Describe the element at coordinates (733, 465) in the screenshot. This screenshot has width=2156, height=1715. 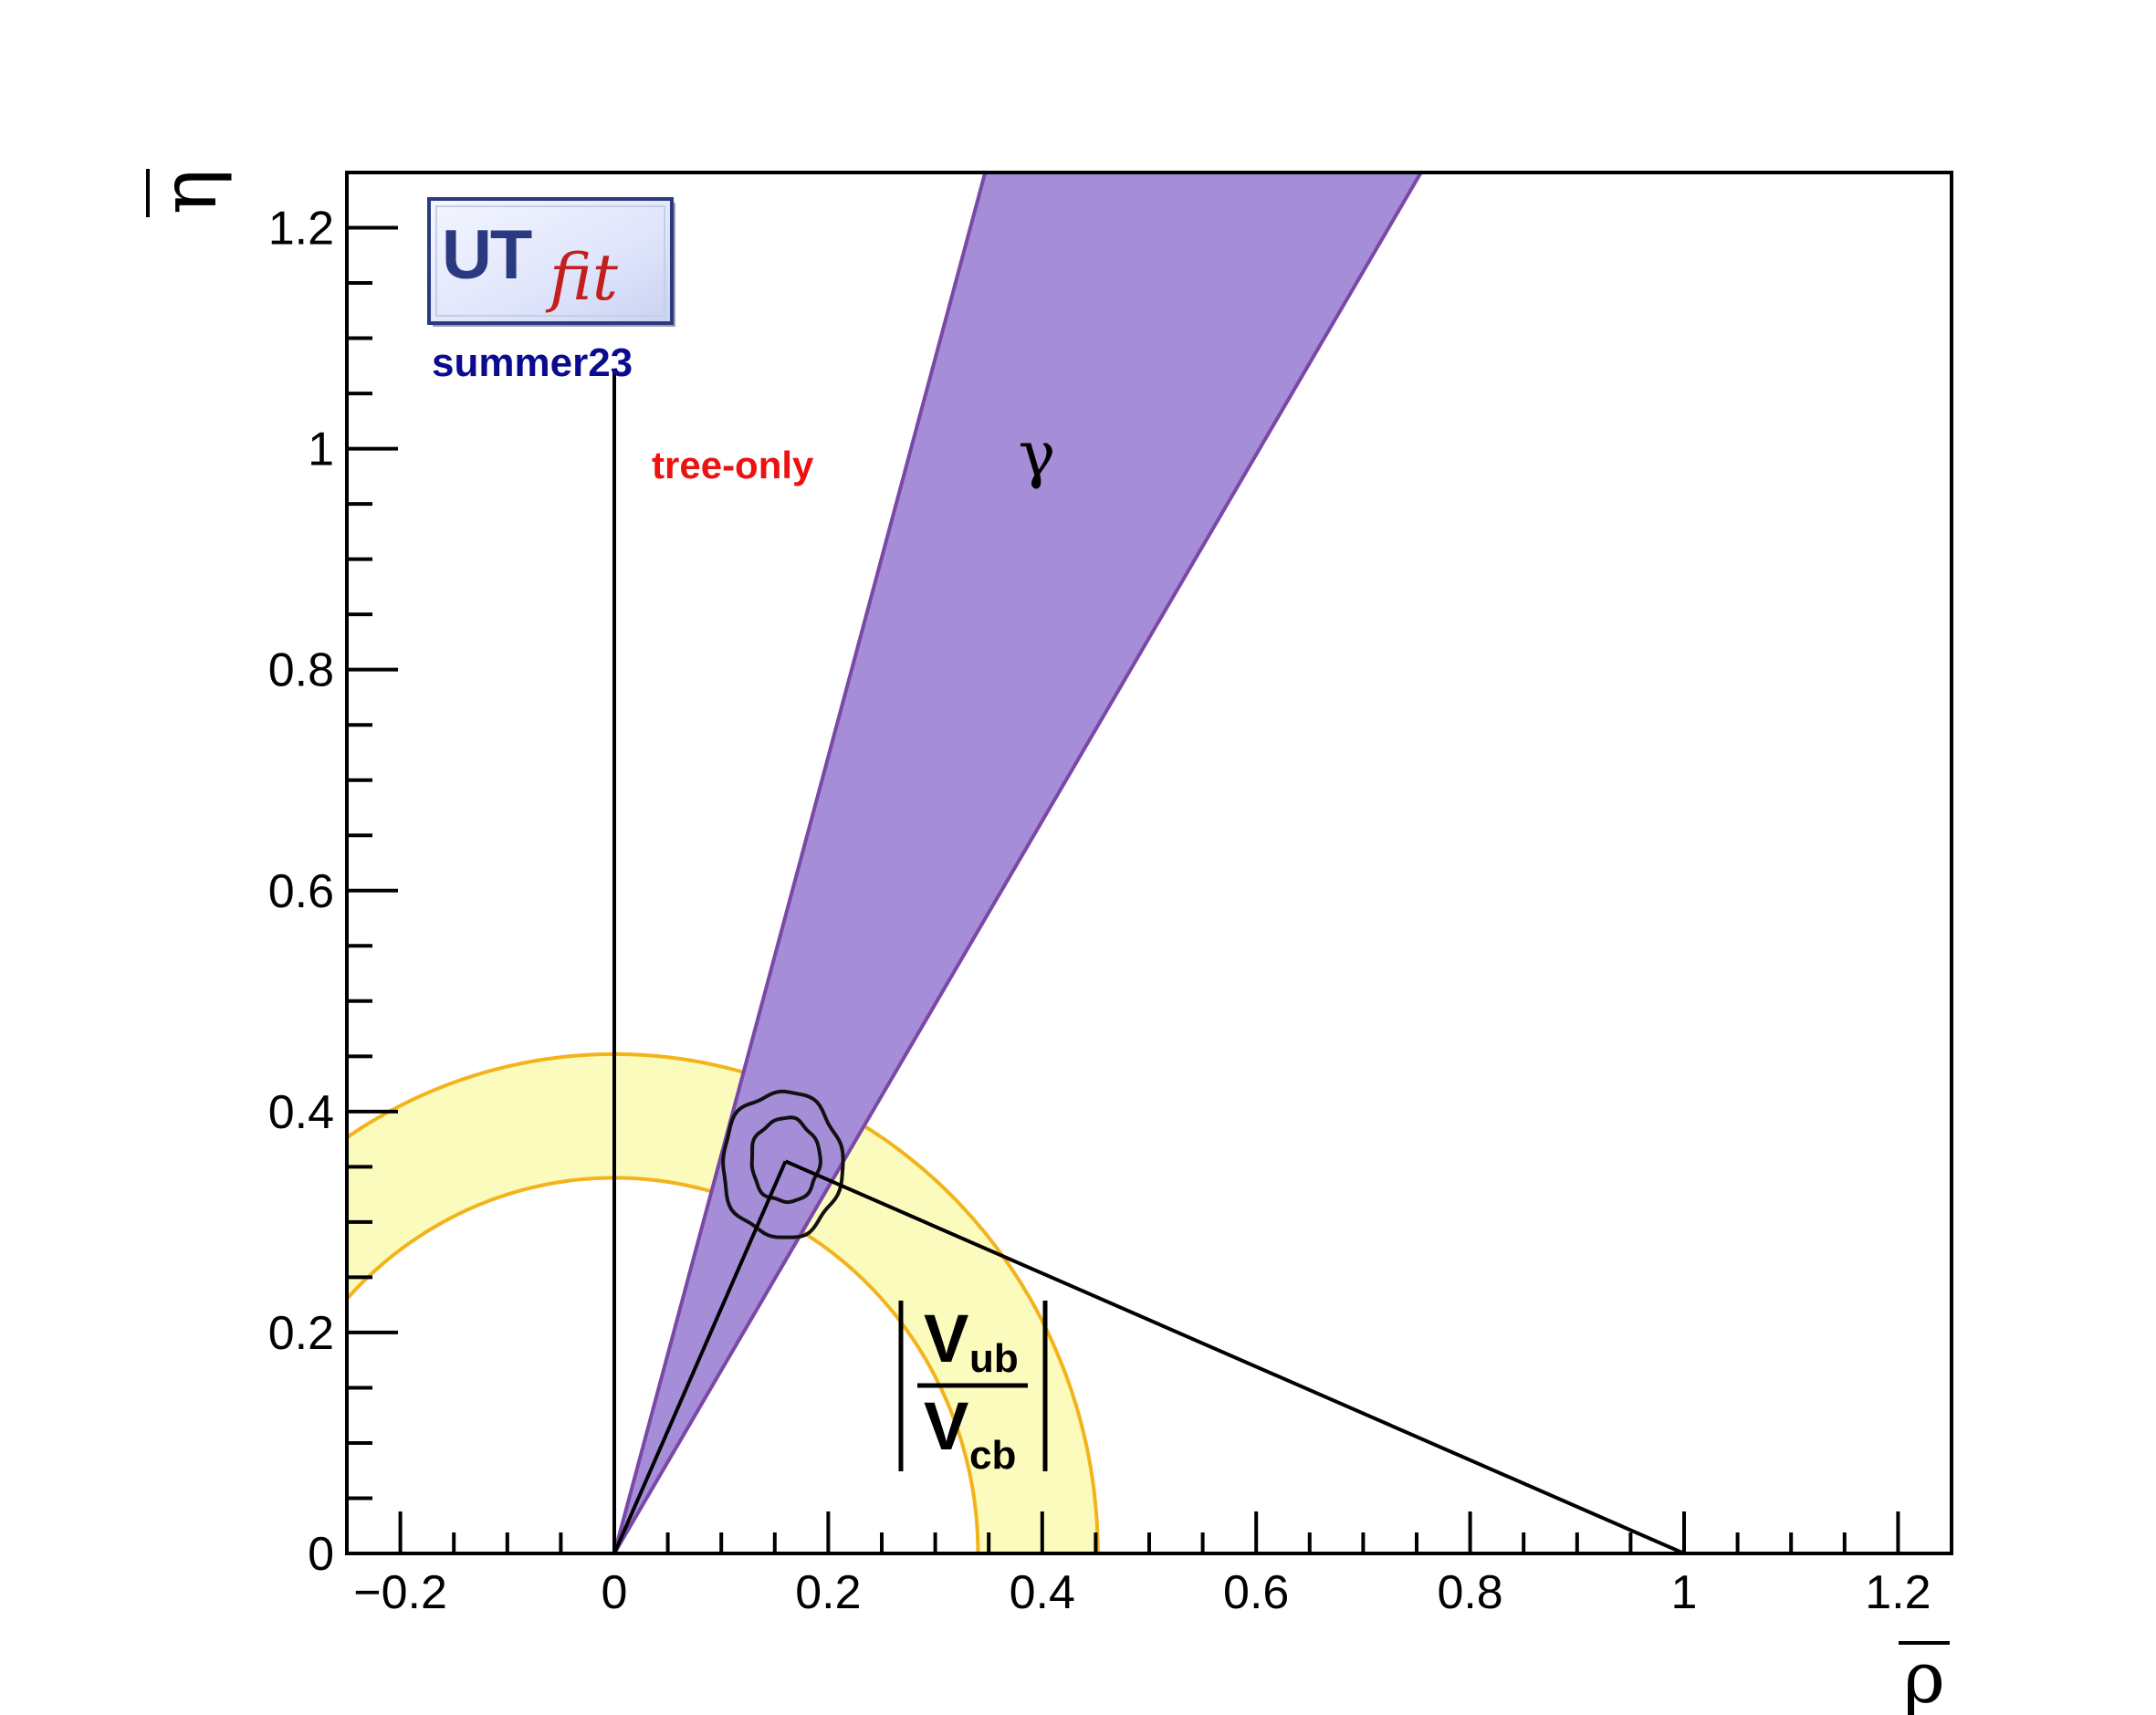
I see `tree-only-label: tree-only` at that location.